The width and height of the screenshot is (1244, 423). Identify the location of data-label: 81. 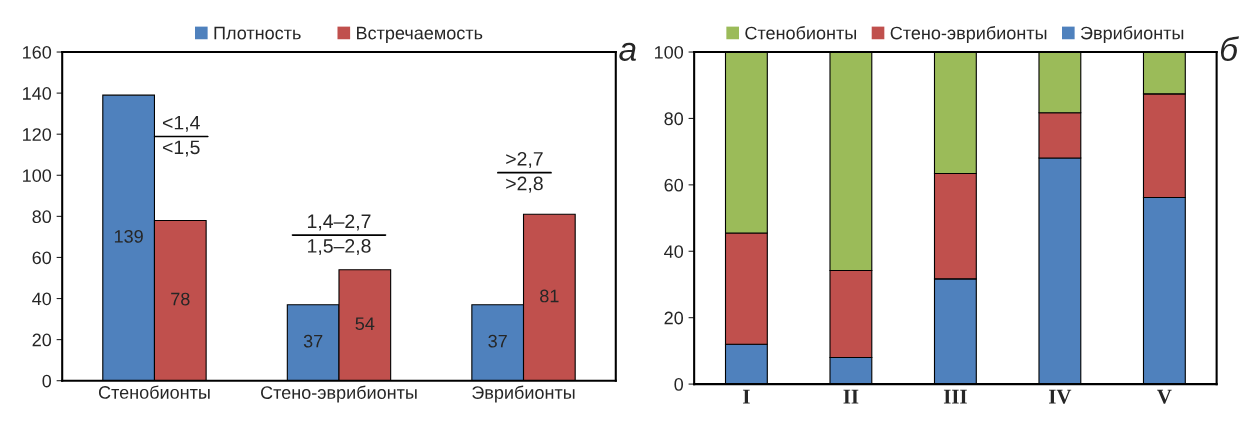
(549, 296).